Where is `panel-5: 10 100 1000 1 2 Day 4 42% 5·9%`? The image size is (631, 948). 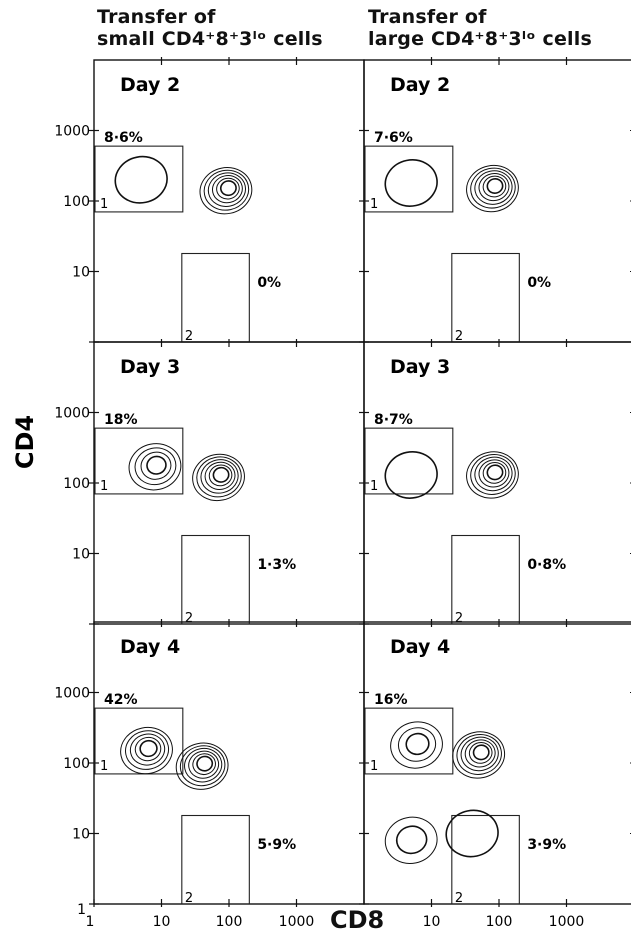 panel-5: 10 100 1000 1 2 Day 4 42% 5·9% is located at coordinates (210, 762).